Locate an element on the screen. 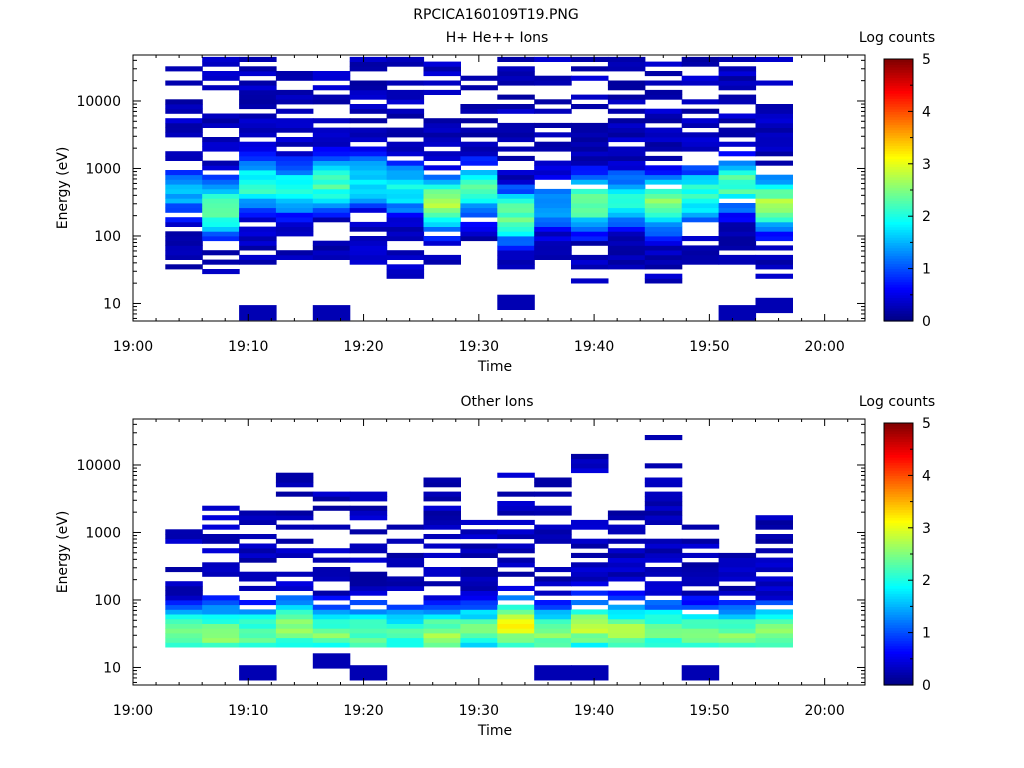 The height and width of the screenshot is (768, 1024). colorbar-tick-label: 1 is located at coordinates (926, 634).